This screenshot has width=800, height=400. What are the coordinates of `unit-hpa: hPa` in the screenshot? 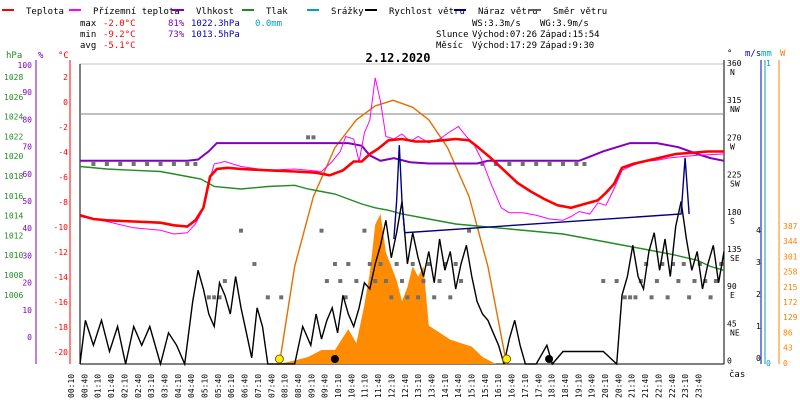 It's located at (14, 56).